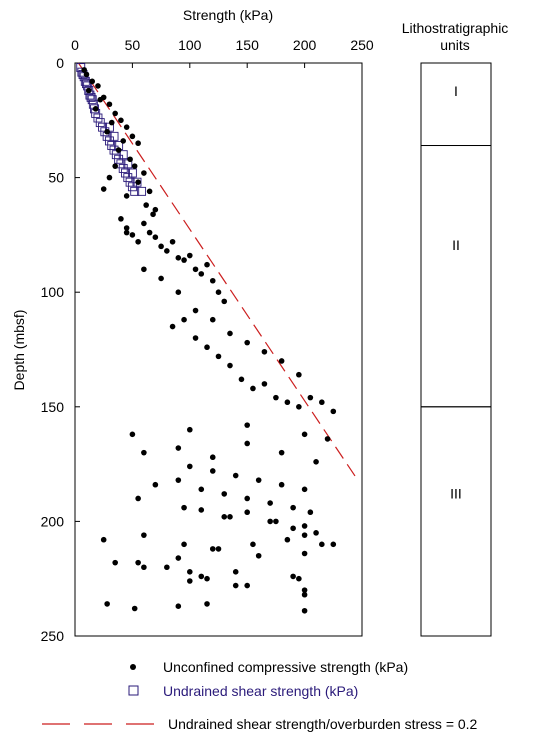 The width and height of the screenshot is (533, 734). Describe the element at coordinates (362, 45) in the screenshot. I see `x-tick-label: 250` at that location.